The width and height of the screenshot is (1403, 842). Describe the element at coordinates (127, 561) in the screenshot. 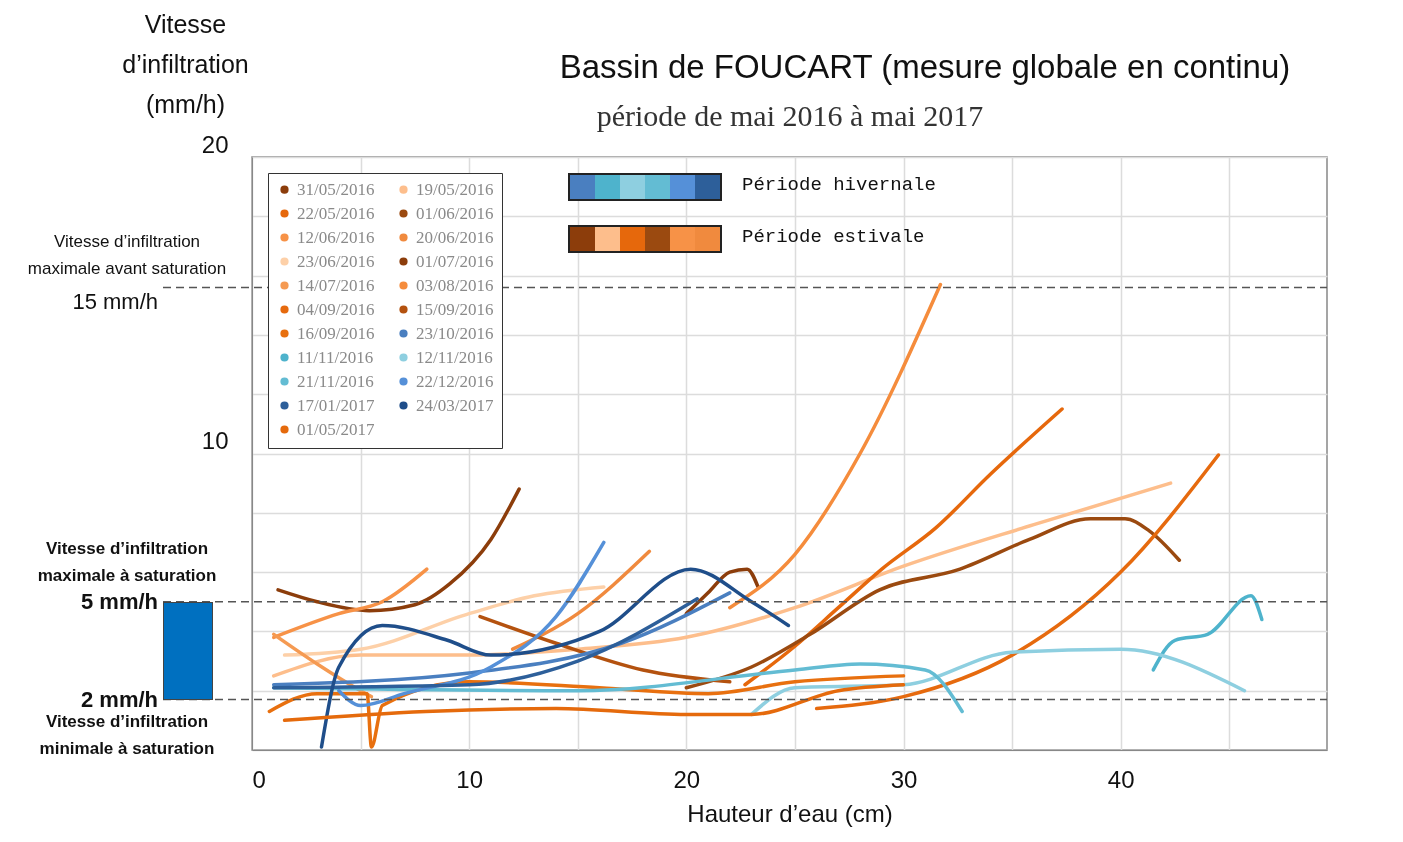

I see `text: Vitesse d’infiltration maximale à saturation` at that location.